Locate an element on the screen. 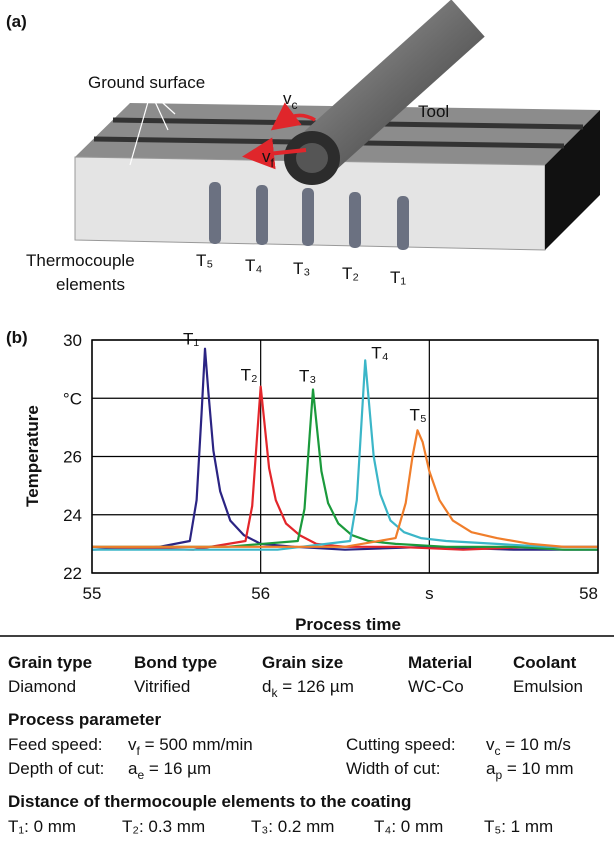 The image size is (614, 843). panel-label: (b) is located at coordinates (17, 337).